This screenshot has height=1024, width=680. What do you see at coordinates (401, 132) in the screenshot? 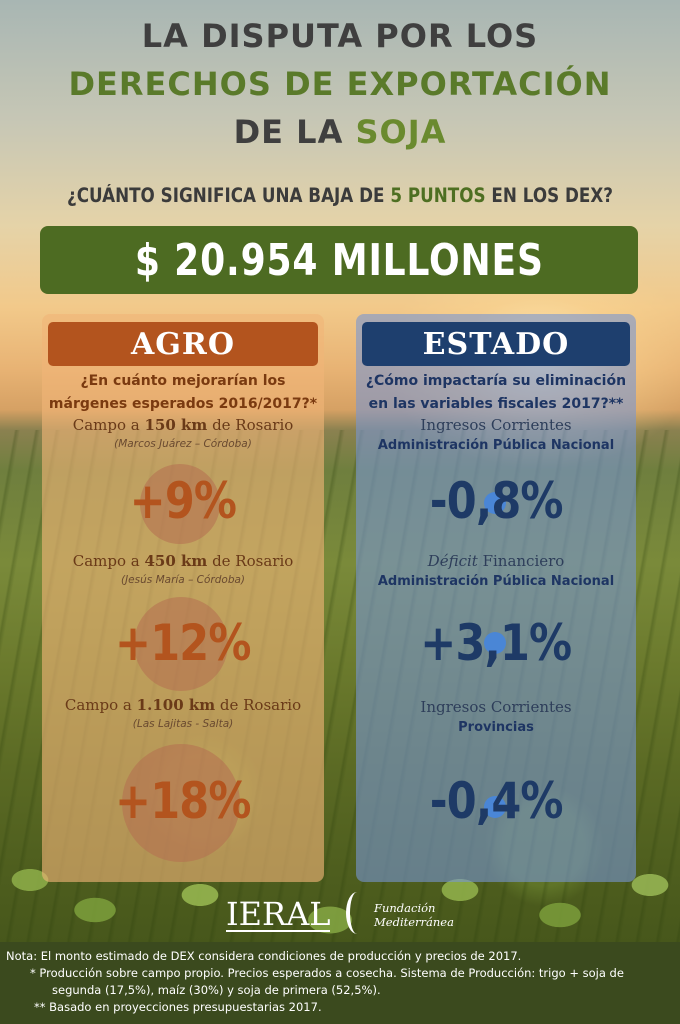
I see `title-soja: SOJA` at bounding box center [401, 132].